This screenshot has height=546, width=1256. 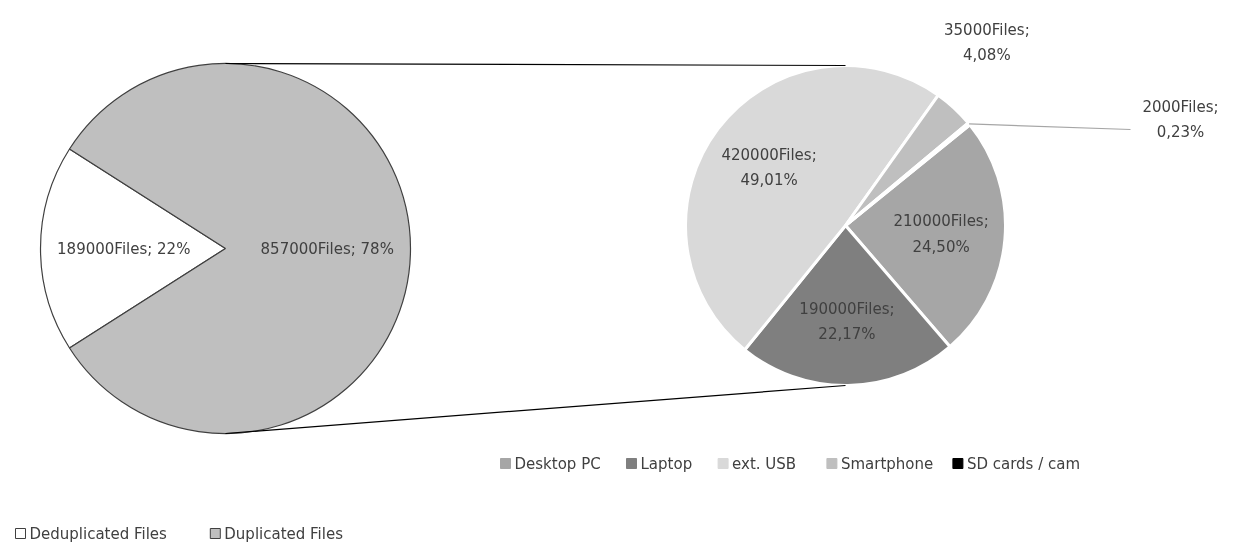 I want to click on legend-label: SD cards / cam, so click(x=1023, y=463).